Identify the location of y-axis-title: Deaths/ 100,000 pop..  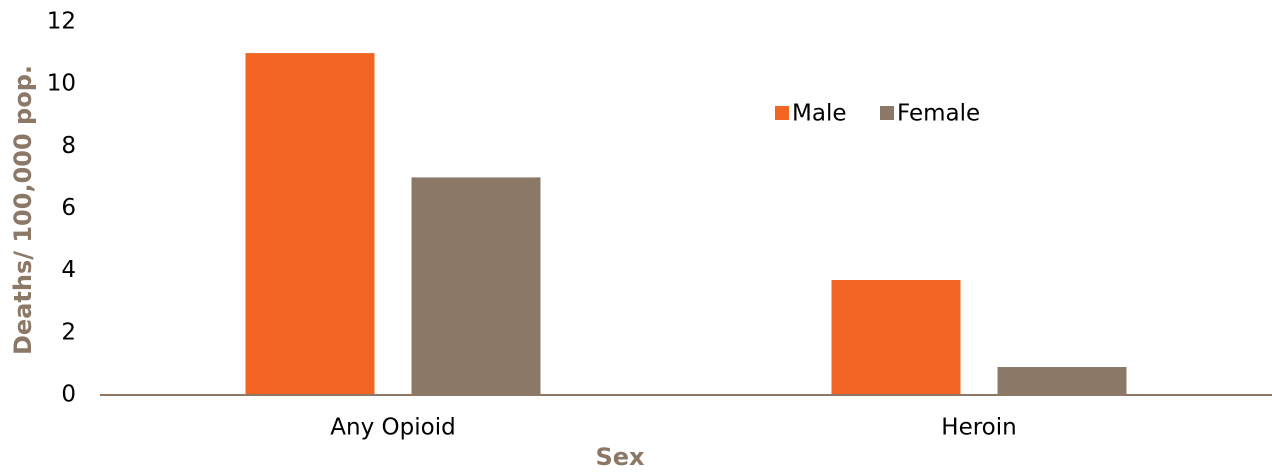
(23, 210).